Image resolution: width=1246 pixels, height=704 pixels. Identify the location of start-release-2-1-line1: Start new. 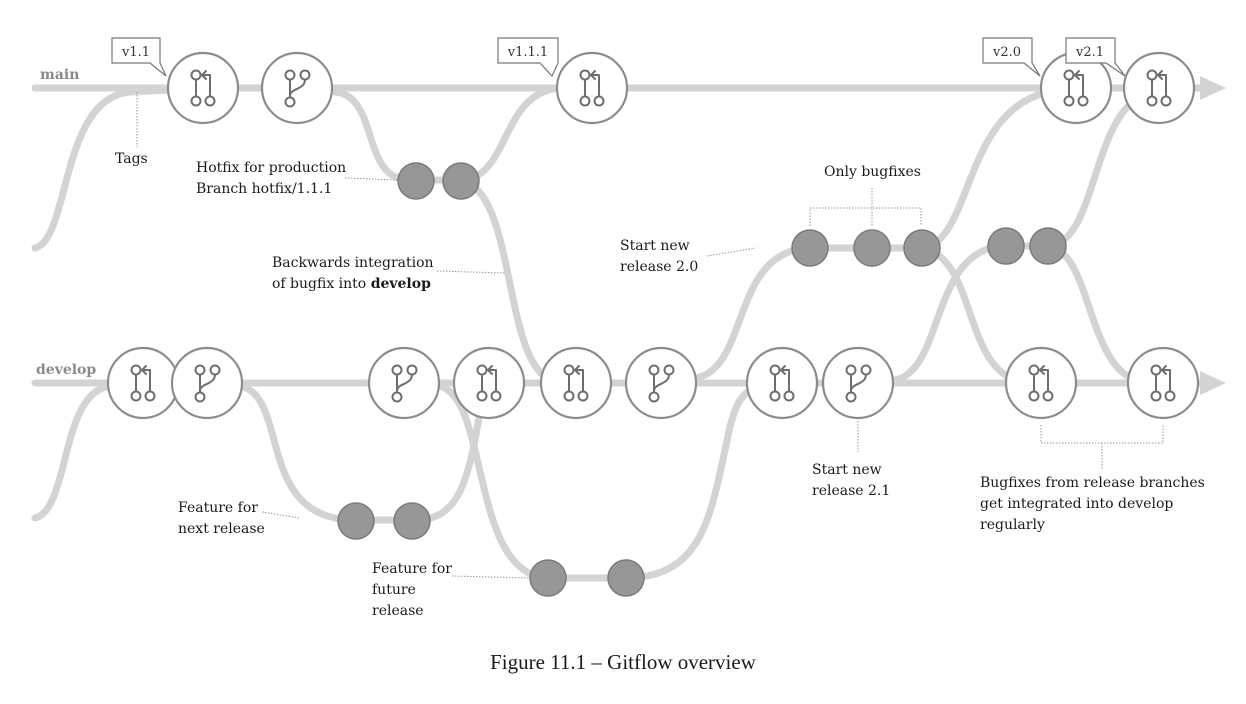
(847, 470).